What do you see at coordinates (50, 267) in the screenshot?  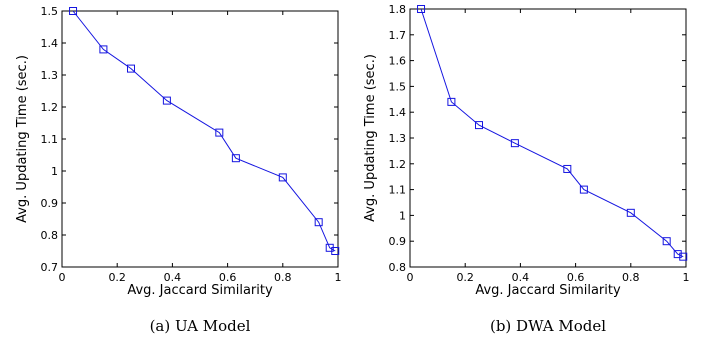 I see `y-tick-label: 0.7` at bounding box center [50, 267].